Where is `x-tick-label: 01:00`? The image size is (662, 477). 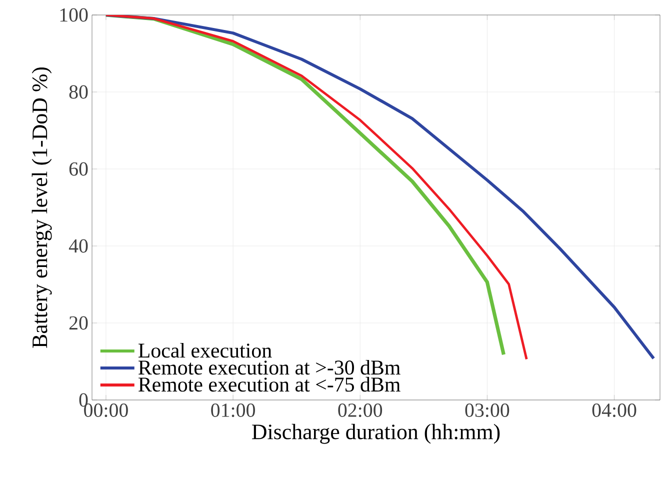
x-tick-label: 01:00 is located at coordinates (233, 411).